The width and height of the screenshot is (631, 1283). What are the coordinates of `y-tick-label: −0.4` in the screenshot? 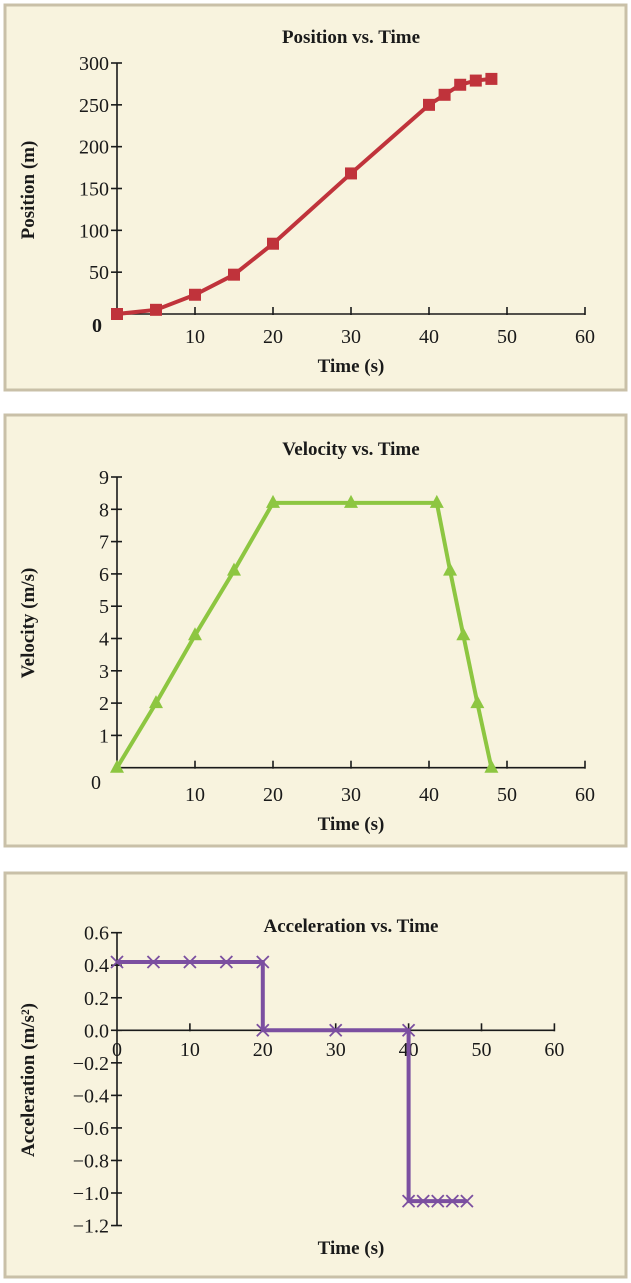 It's located at (91, 1096).